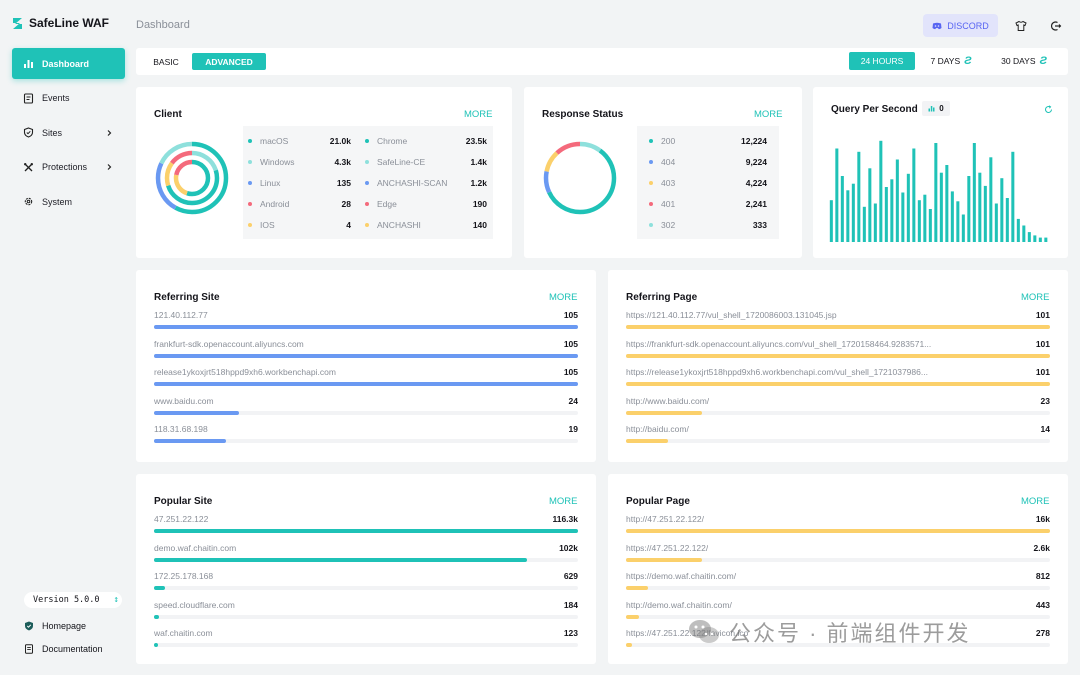 The height and width of the screenshot is (675, 1080). What do you see at coordinates (838, 557) in the screenshot?
I see `list-item: https://47.251.22.122/2.6k` at bounding box center [838, 557].